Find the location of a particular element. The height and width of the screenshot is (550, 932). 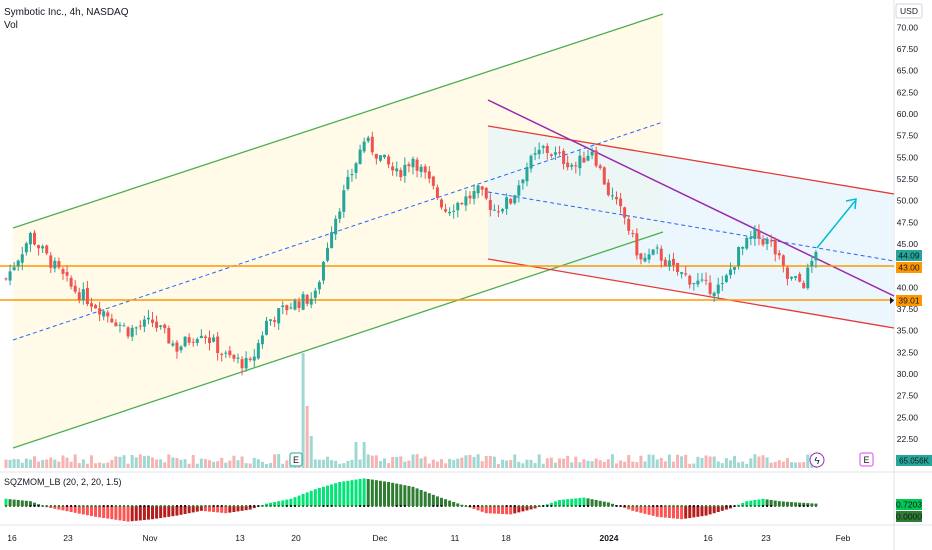

price-tick-label: 52.50 is located at coordinates (908, 179).